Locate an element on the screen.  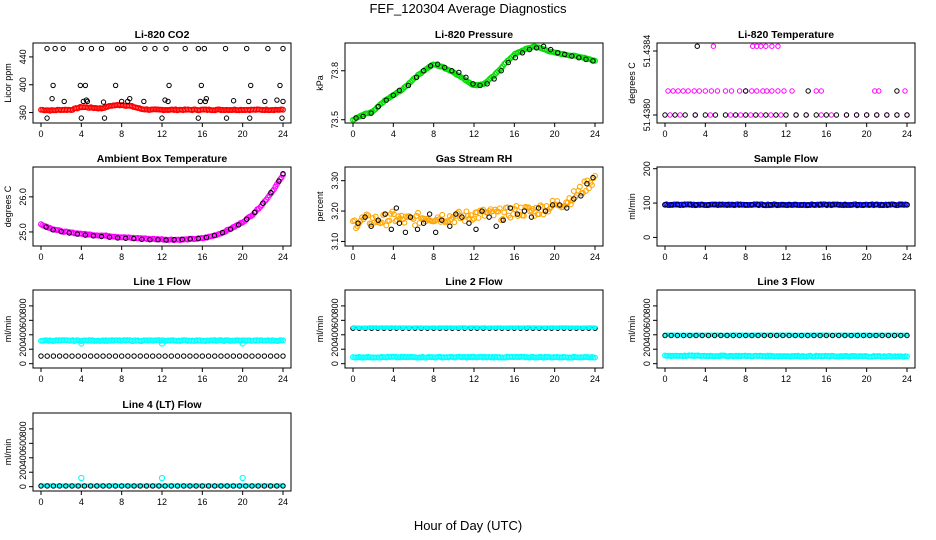
y-tick-label: 100 is located at coordinates (647, 203).